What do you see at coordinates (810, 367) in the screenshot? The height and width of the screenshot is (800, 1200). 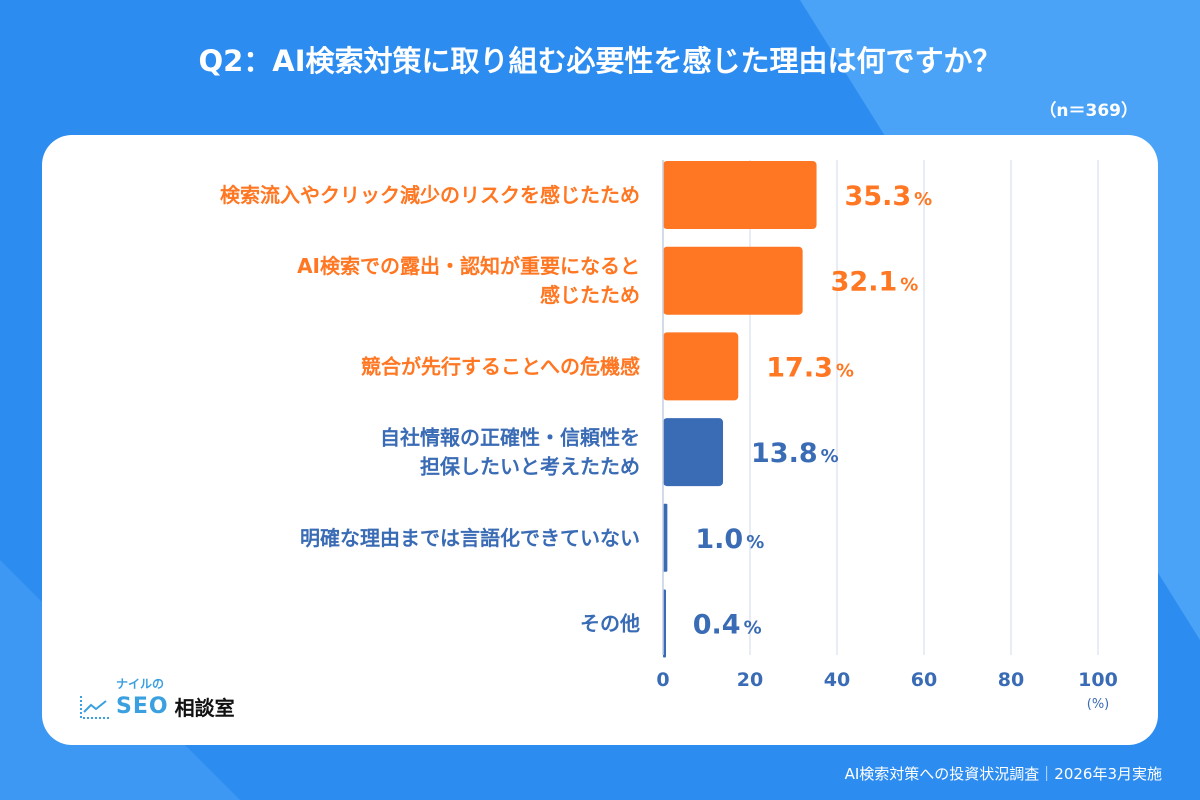 I see `value-label: 17.3%` at bounding box center [810, 367].